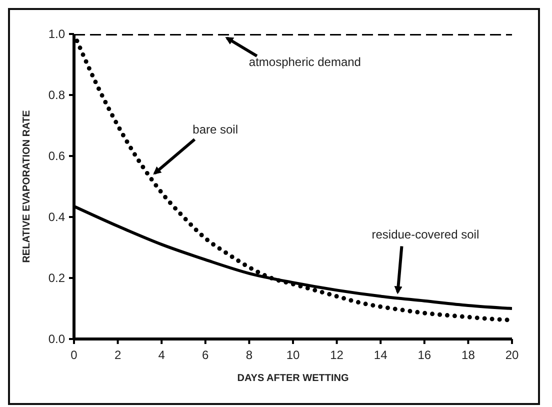 The image size is (552, 407). I want to click on x-tick-label: 4, so click(162, 355).